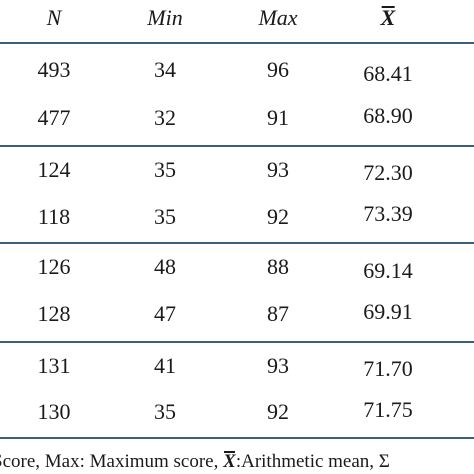  I want to click on cell-min: 41, so click(165, 365).